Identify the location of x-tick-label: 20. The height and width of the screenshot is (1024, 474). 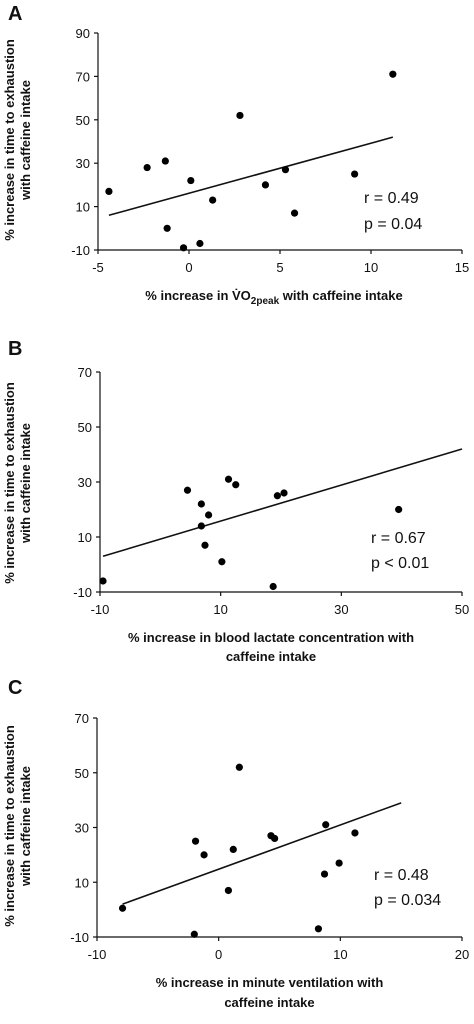
(462, 954).